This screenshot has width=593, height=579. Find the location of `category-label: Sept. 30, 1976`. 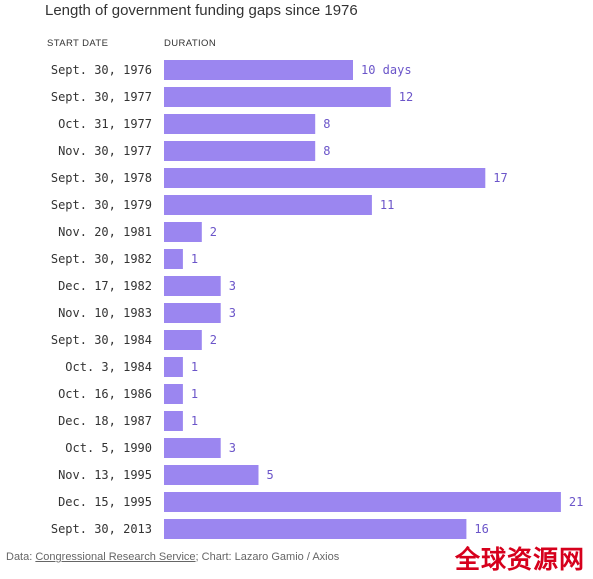

category-label: Sept. 30, 1976 is located at coordinates (101, 70).